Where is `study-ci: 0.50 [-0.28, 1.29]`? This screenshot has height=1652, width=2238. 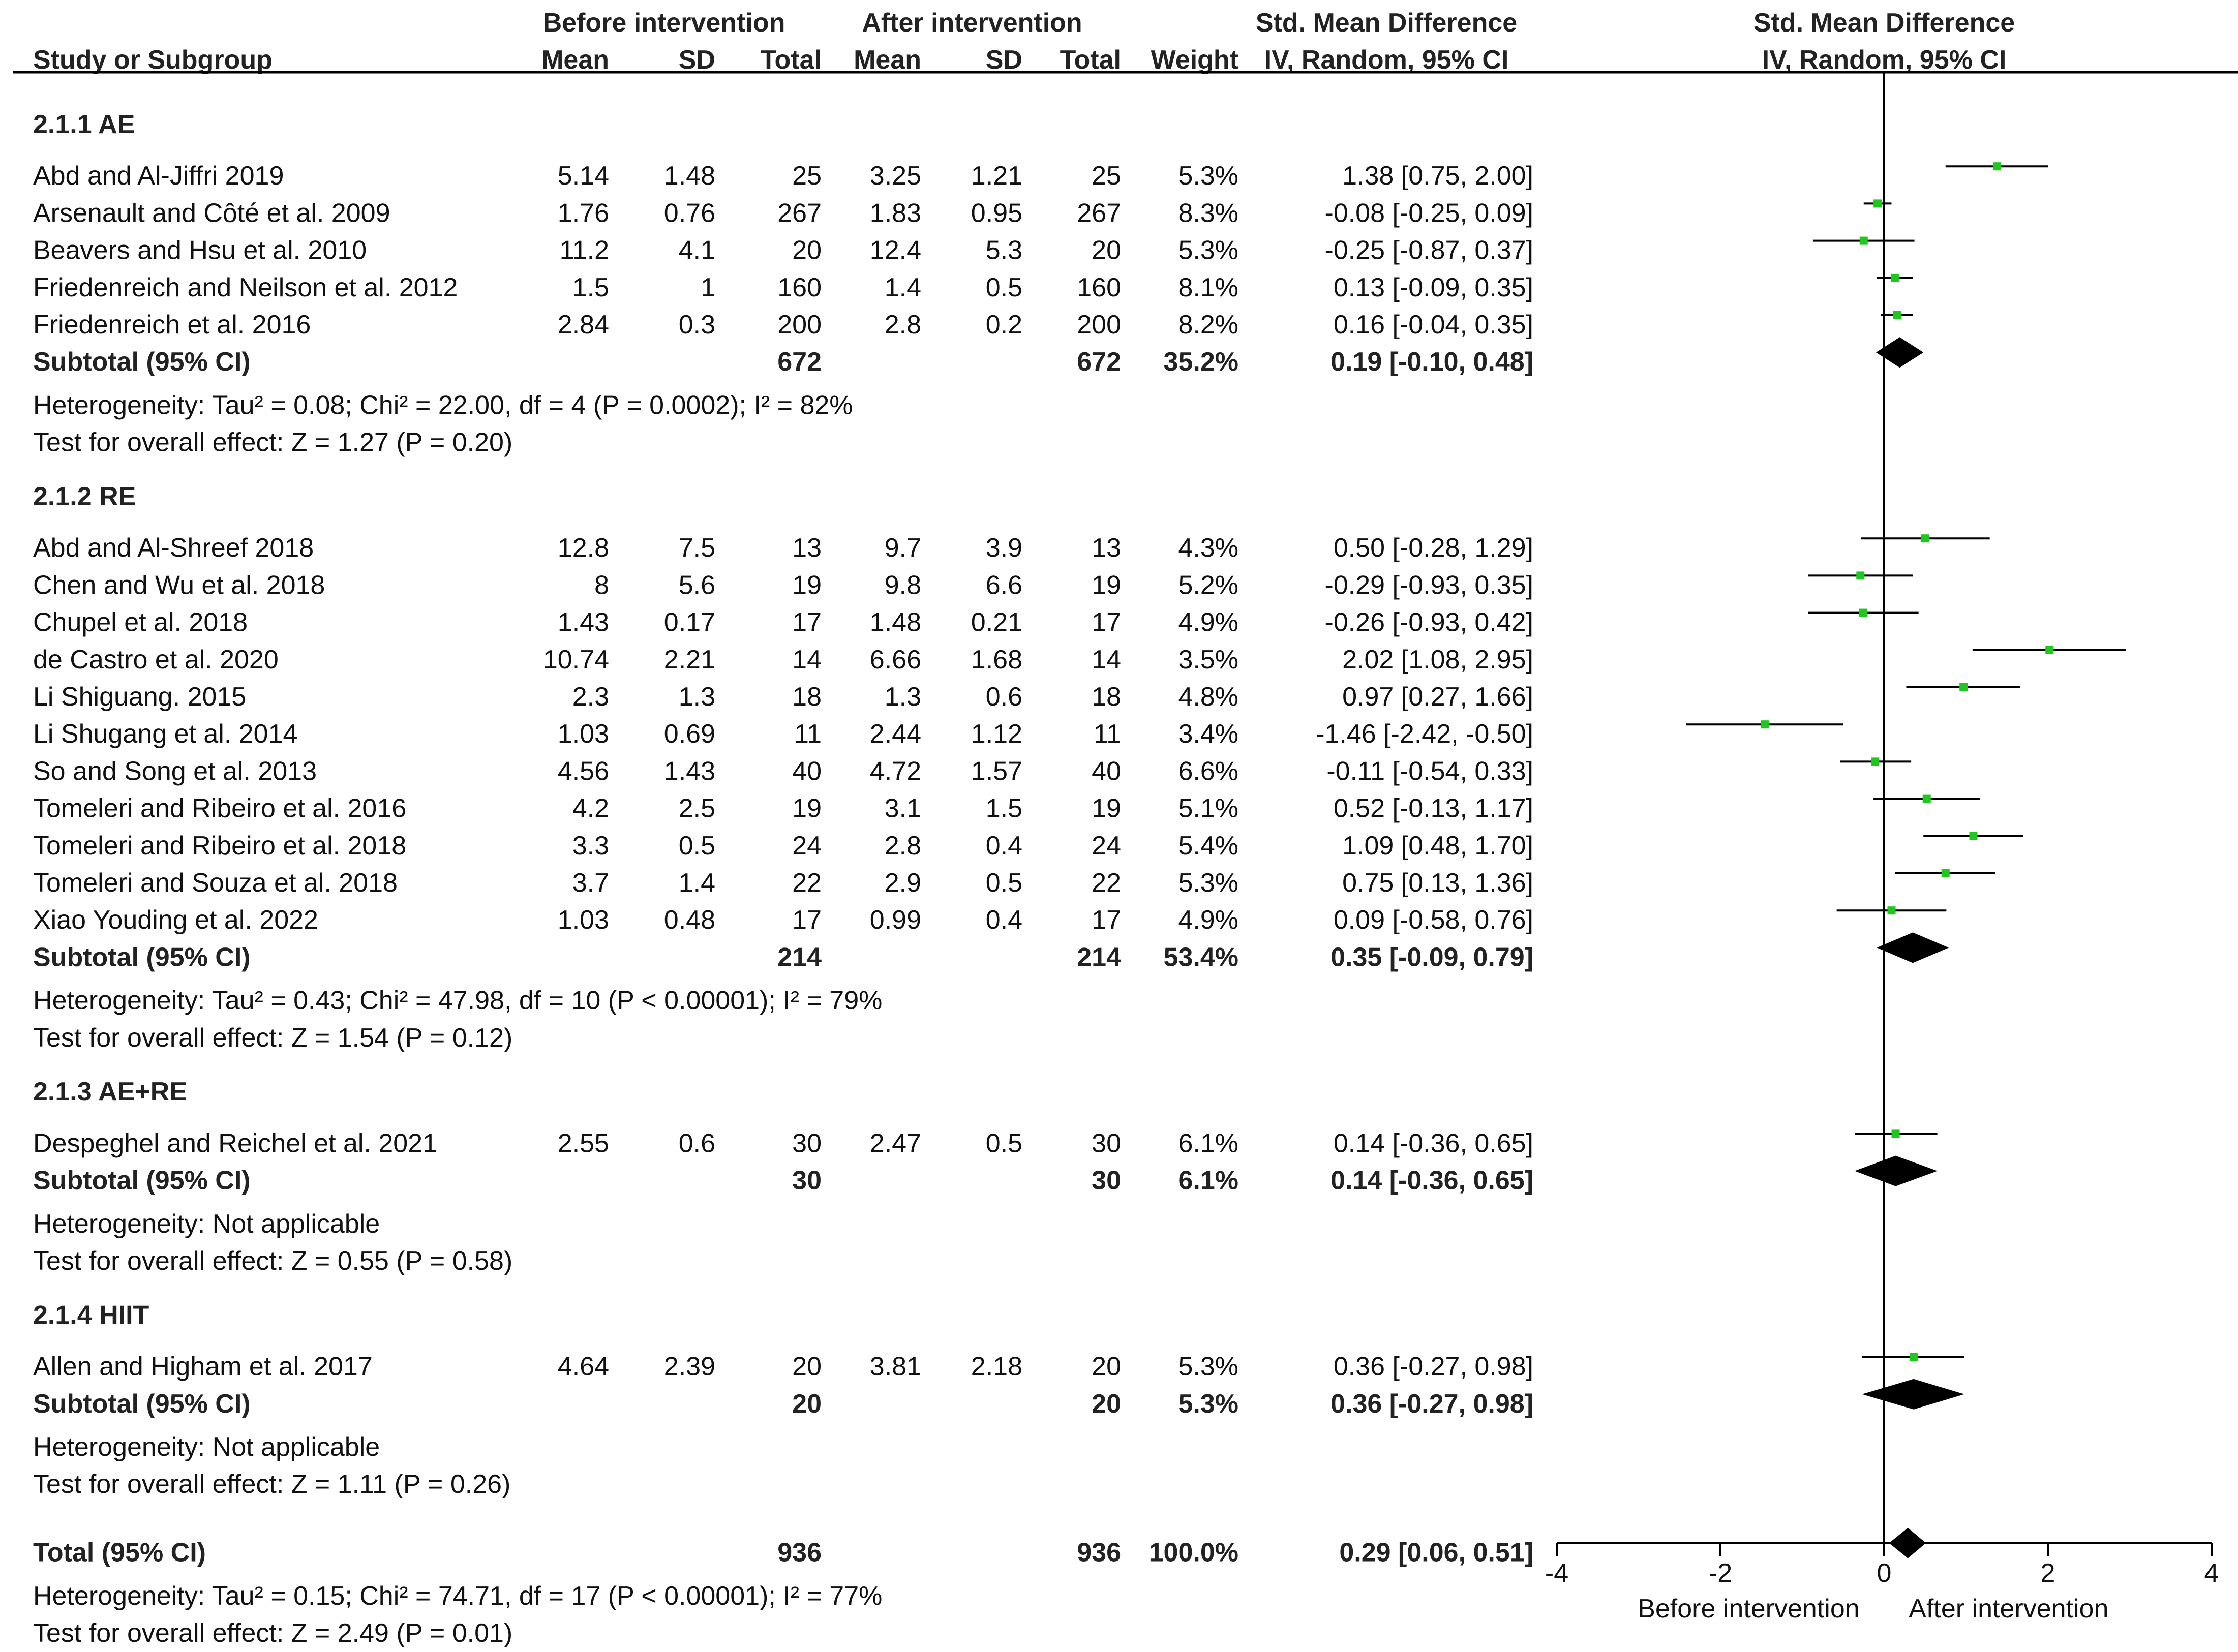
study-ci: 0.50 [-0.28, 1.29] is located at coordinates (1433, 548).